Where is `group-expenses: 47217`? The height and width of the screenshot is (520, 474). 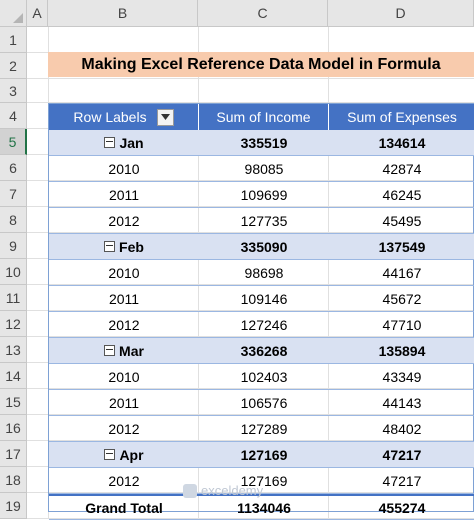 group-expenses: 47217 is located at coordinates (401, 455).